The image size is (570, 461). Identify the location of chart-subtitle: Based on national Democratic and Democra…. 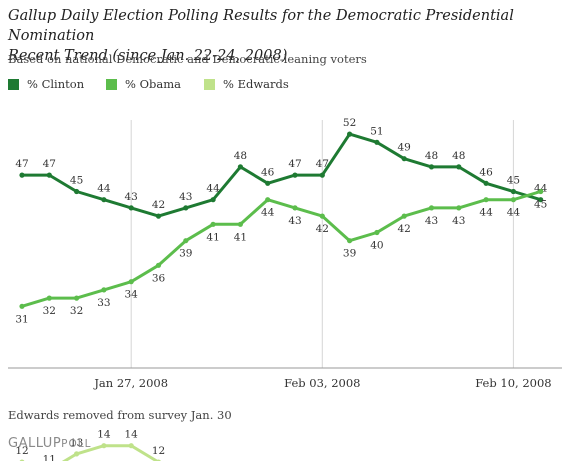
(187, 59).